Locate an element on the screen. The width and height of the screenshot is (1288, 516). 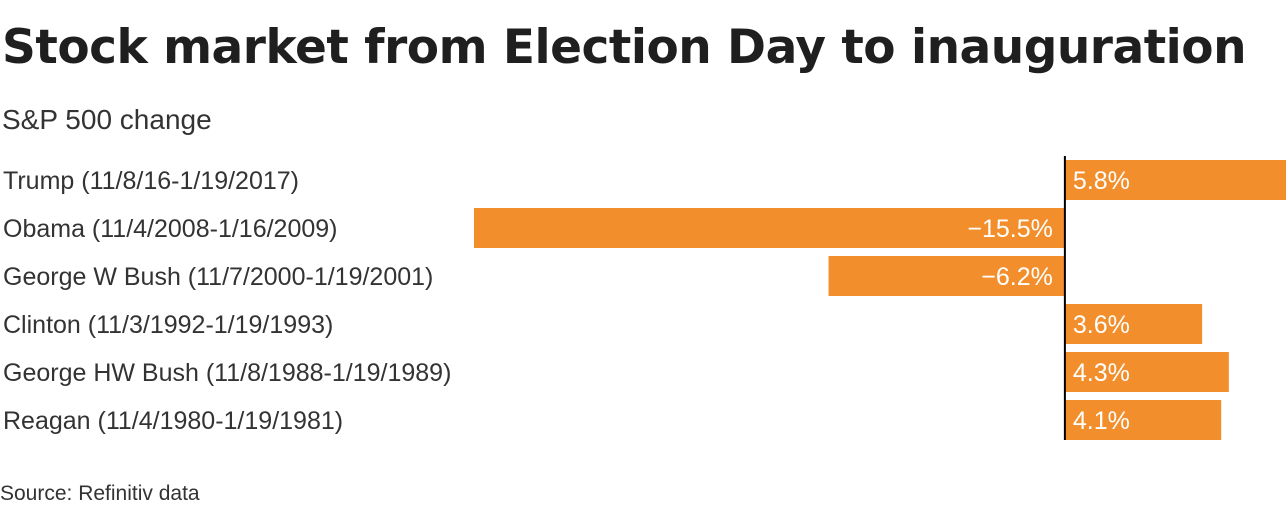
chart-subtitle: S&P 500 change is located at coordinates (107, 119).